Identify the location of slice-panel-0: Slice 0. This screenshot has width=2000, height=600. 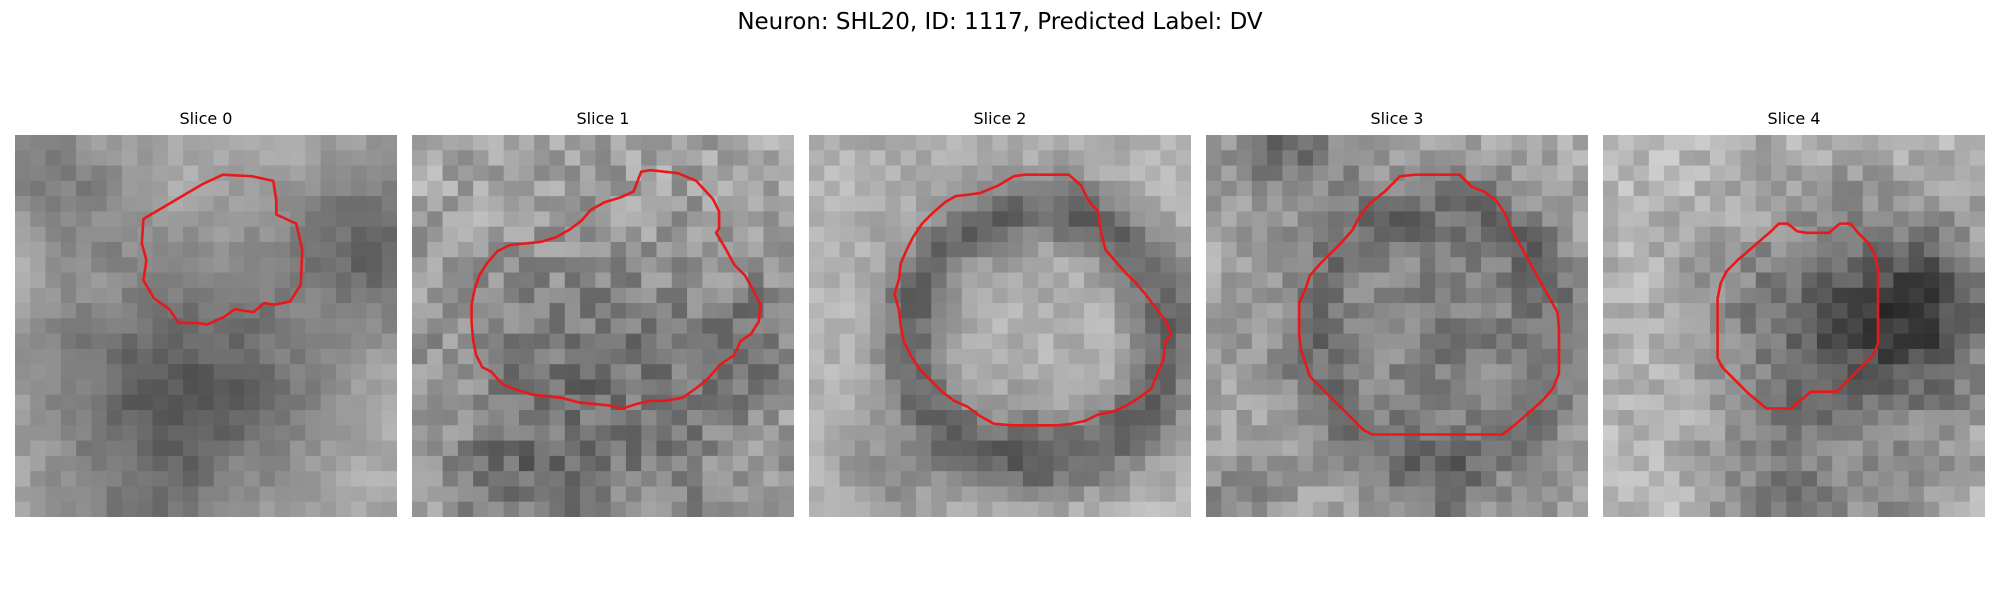
(206, 312).